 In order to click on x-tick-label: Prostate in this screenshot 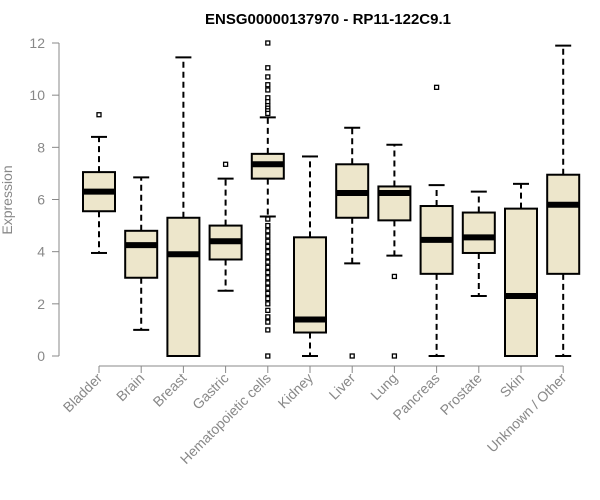, I will do `click(461, 394)`.